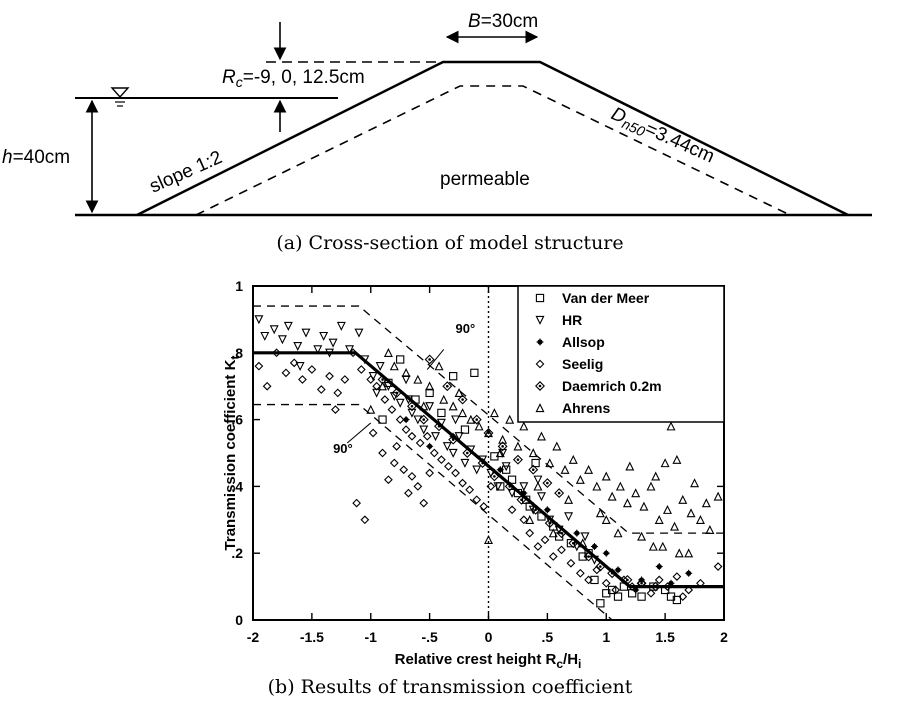 This screenshot has width=905, height=703. Describe the element at coordinates (582, 364) in the screenshot. I see `legend-label-seelig: Seelig` at that location.